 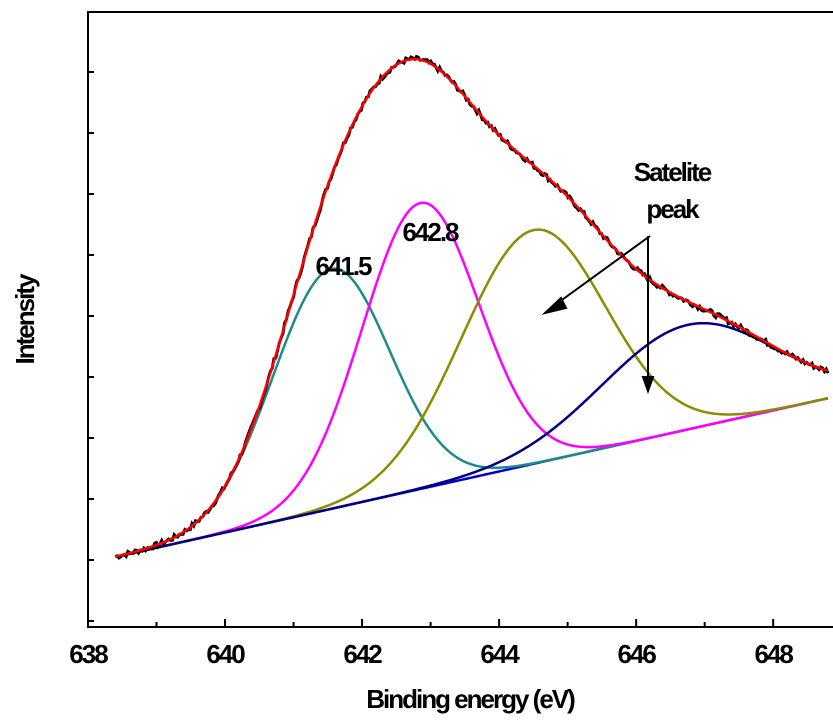 I want to click on x-tick-label: 646, so click(x=636, y=654).